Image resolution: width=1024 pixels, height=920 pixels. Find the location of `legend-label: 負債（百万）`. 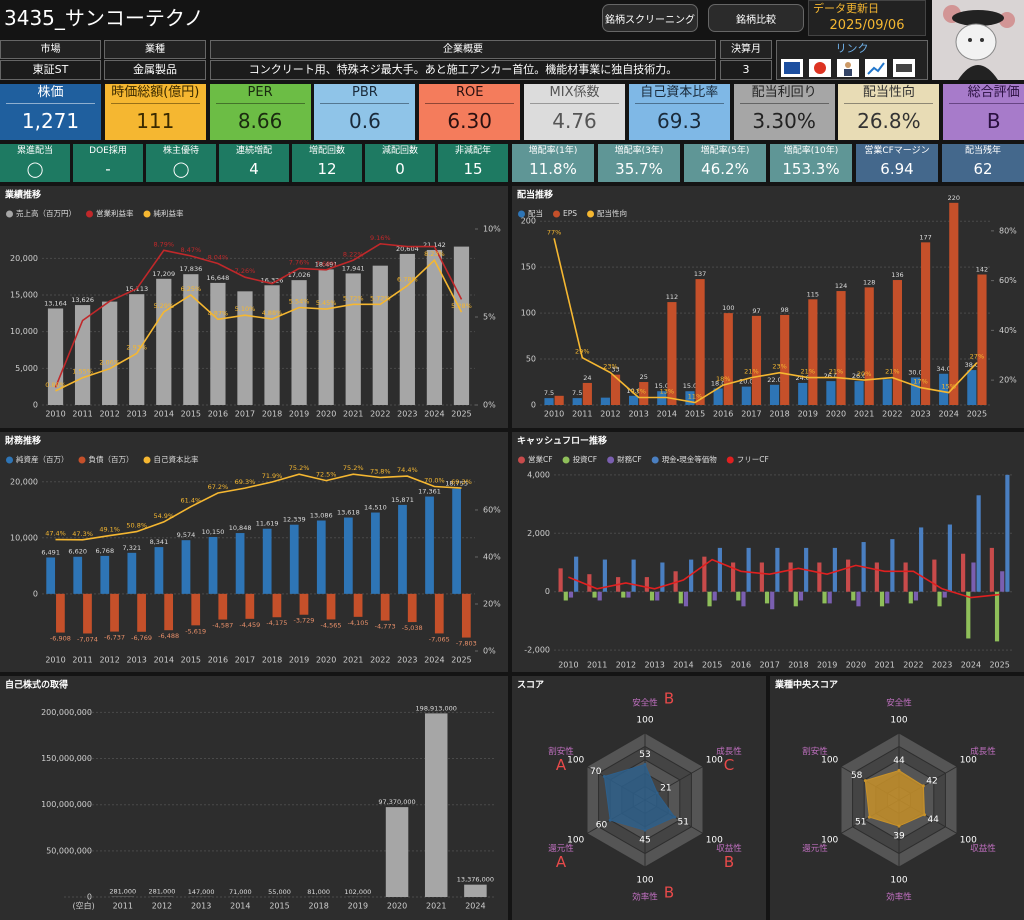

legend-label: 負債（百万） is located at coordinates (111, 459).